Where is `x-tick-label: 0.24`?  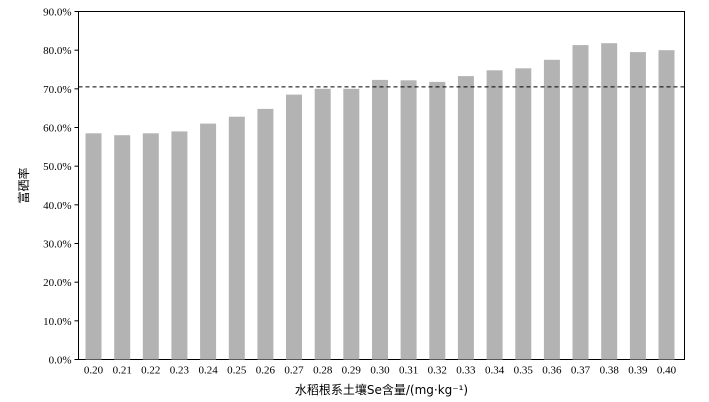 x-tick-label: 0.24 is located at coordinates (208, 371).